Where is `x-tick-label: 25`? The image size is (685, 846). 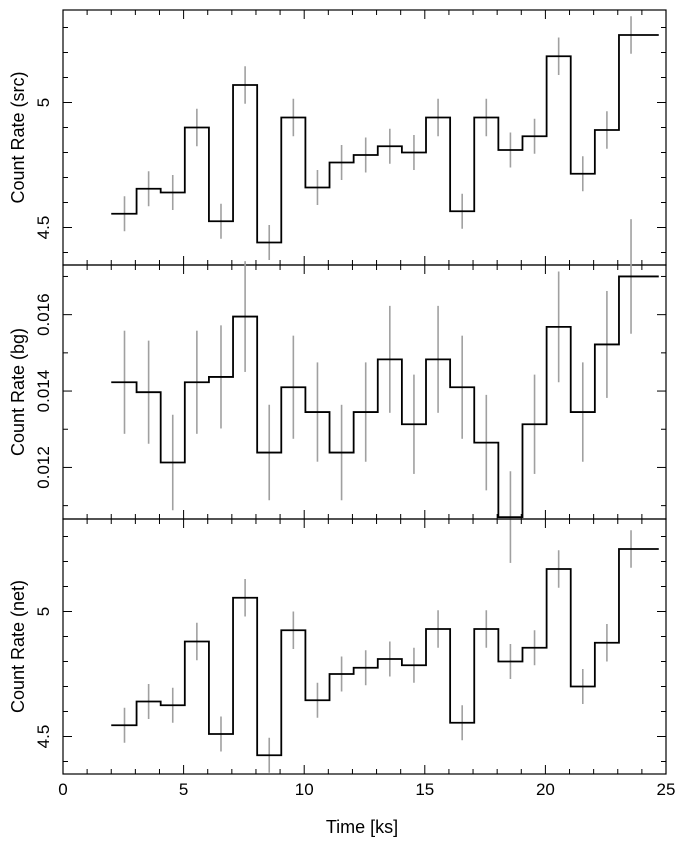 x-tick-label: 25 is located at coordinates (666, 789).